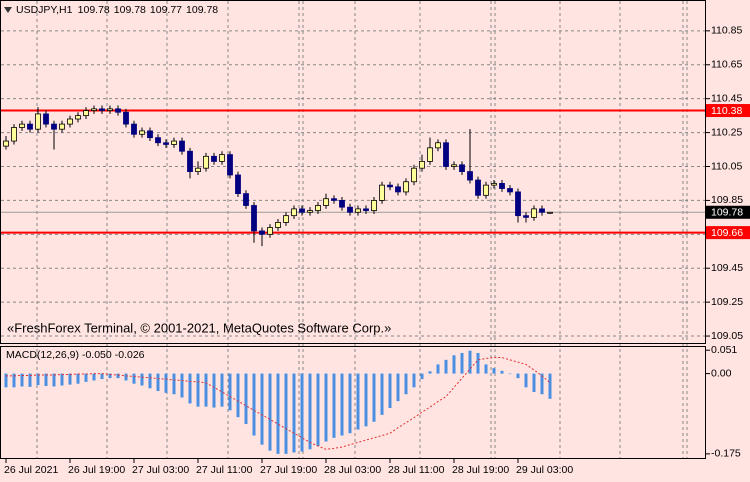  Describe the element at coordinates (726, 132) in the screenshot. I see `y-tick-label: 110.25` at that location.